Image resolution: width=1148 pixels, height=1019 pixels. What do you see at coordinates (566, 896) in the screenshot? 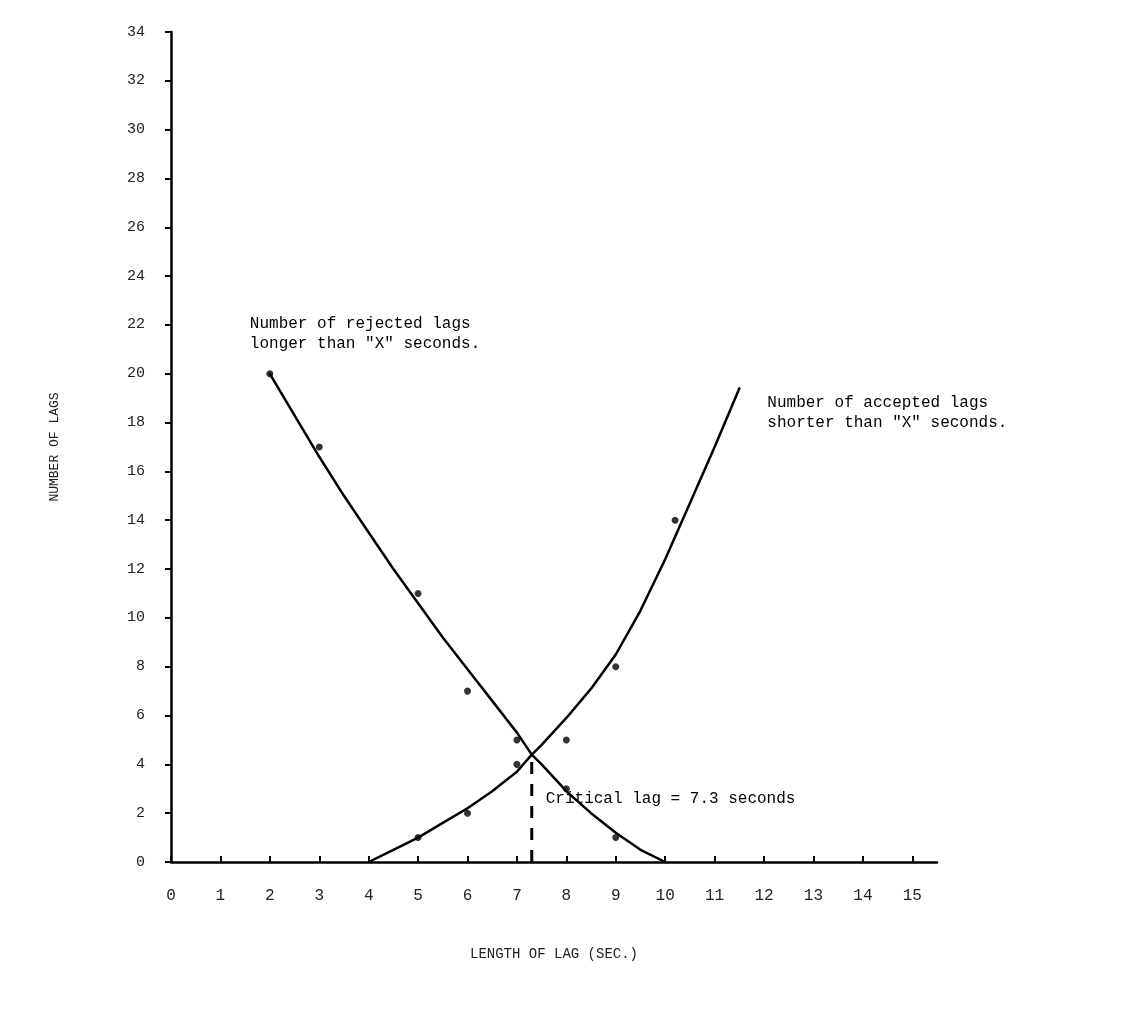
I see `x-tick-label: 8` at bounding box center [566, 896].